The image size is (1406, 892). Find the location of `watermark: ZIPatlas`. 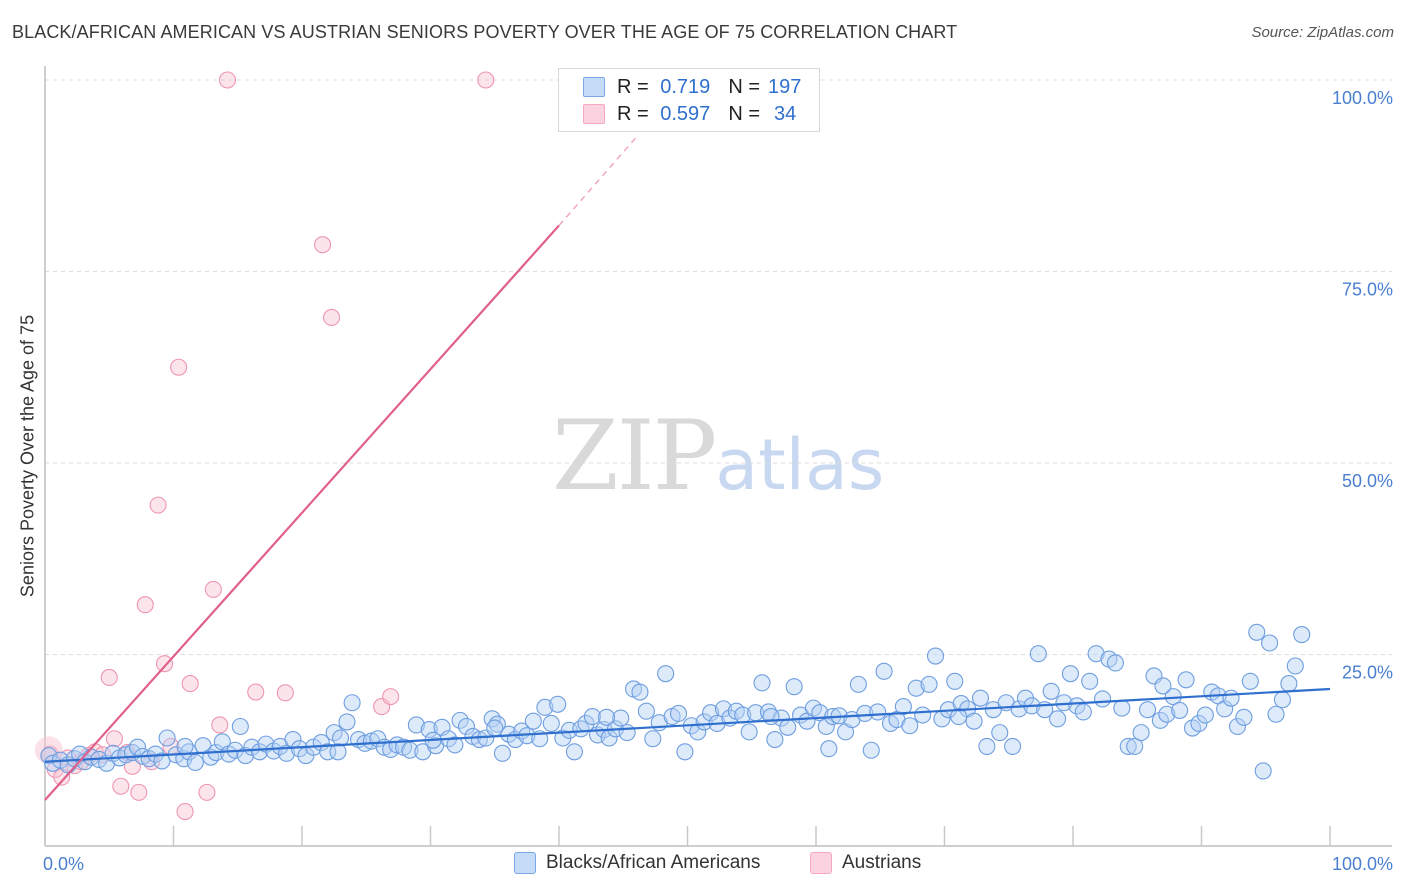

watermark: ZIPatlas is located at coordinates (718, 456).